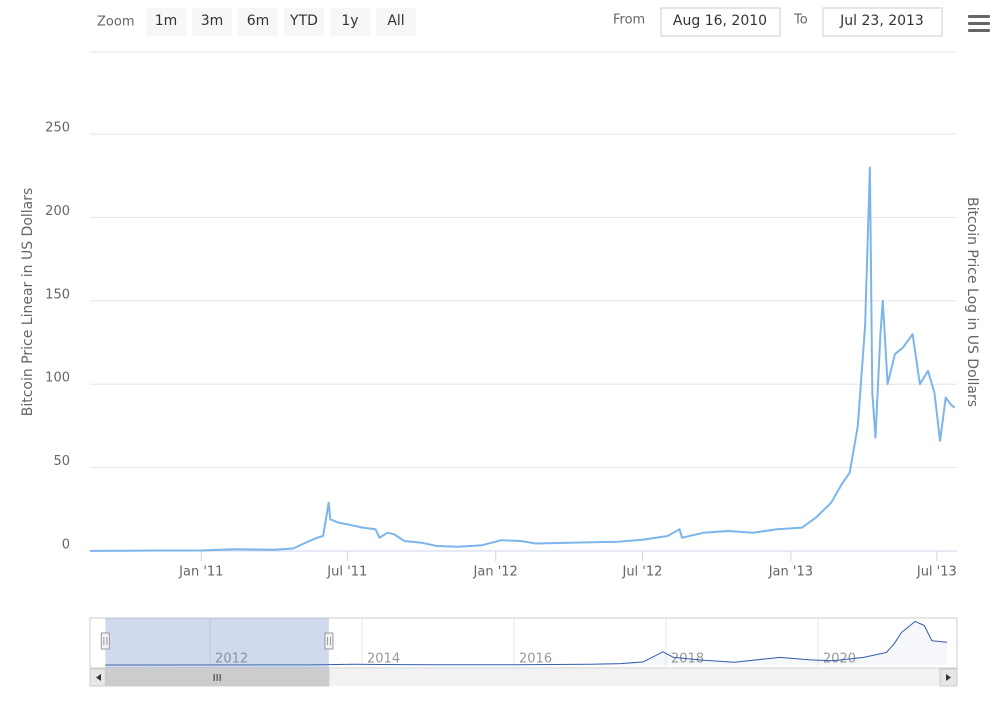  What do you see at coordinates (98, 677) in the screenshot?
I see `scroll-left-arrow` at bounding box center [98, 677].